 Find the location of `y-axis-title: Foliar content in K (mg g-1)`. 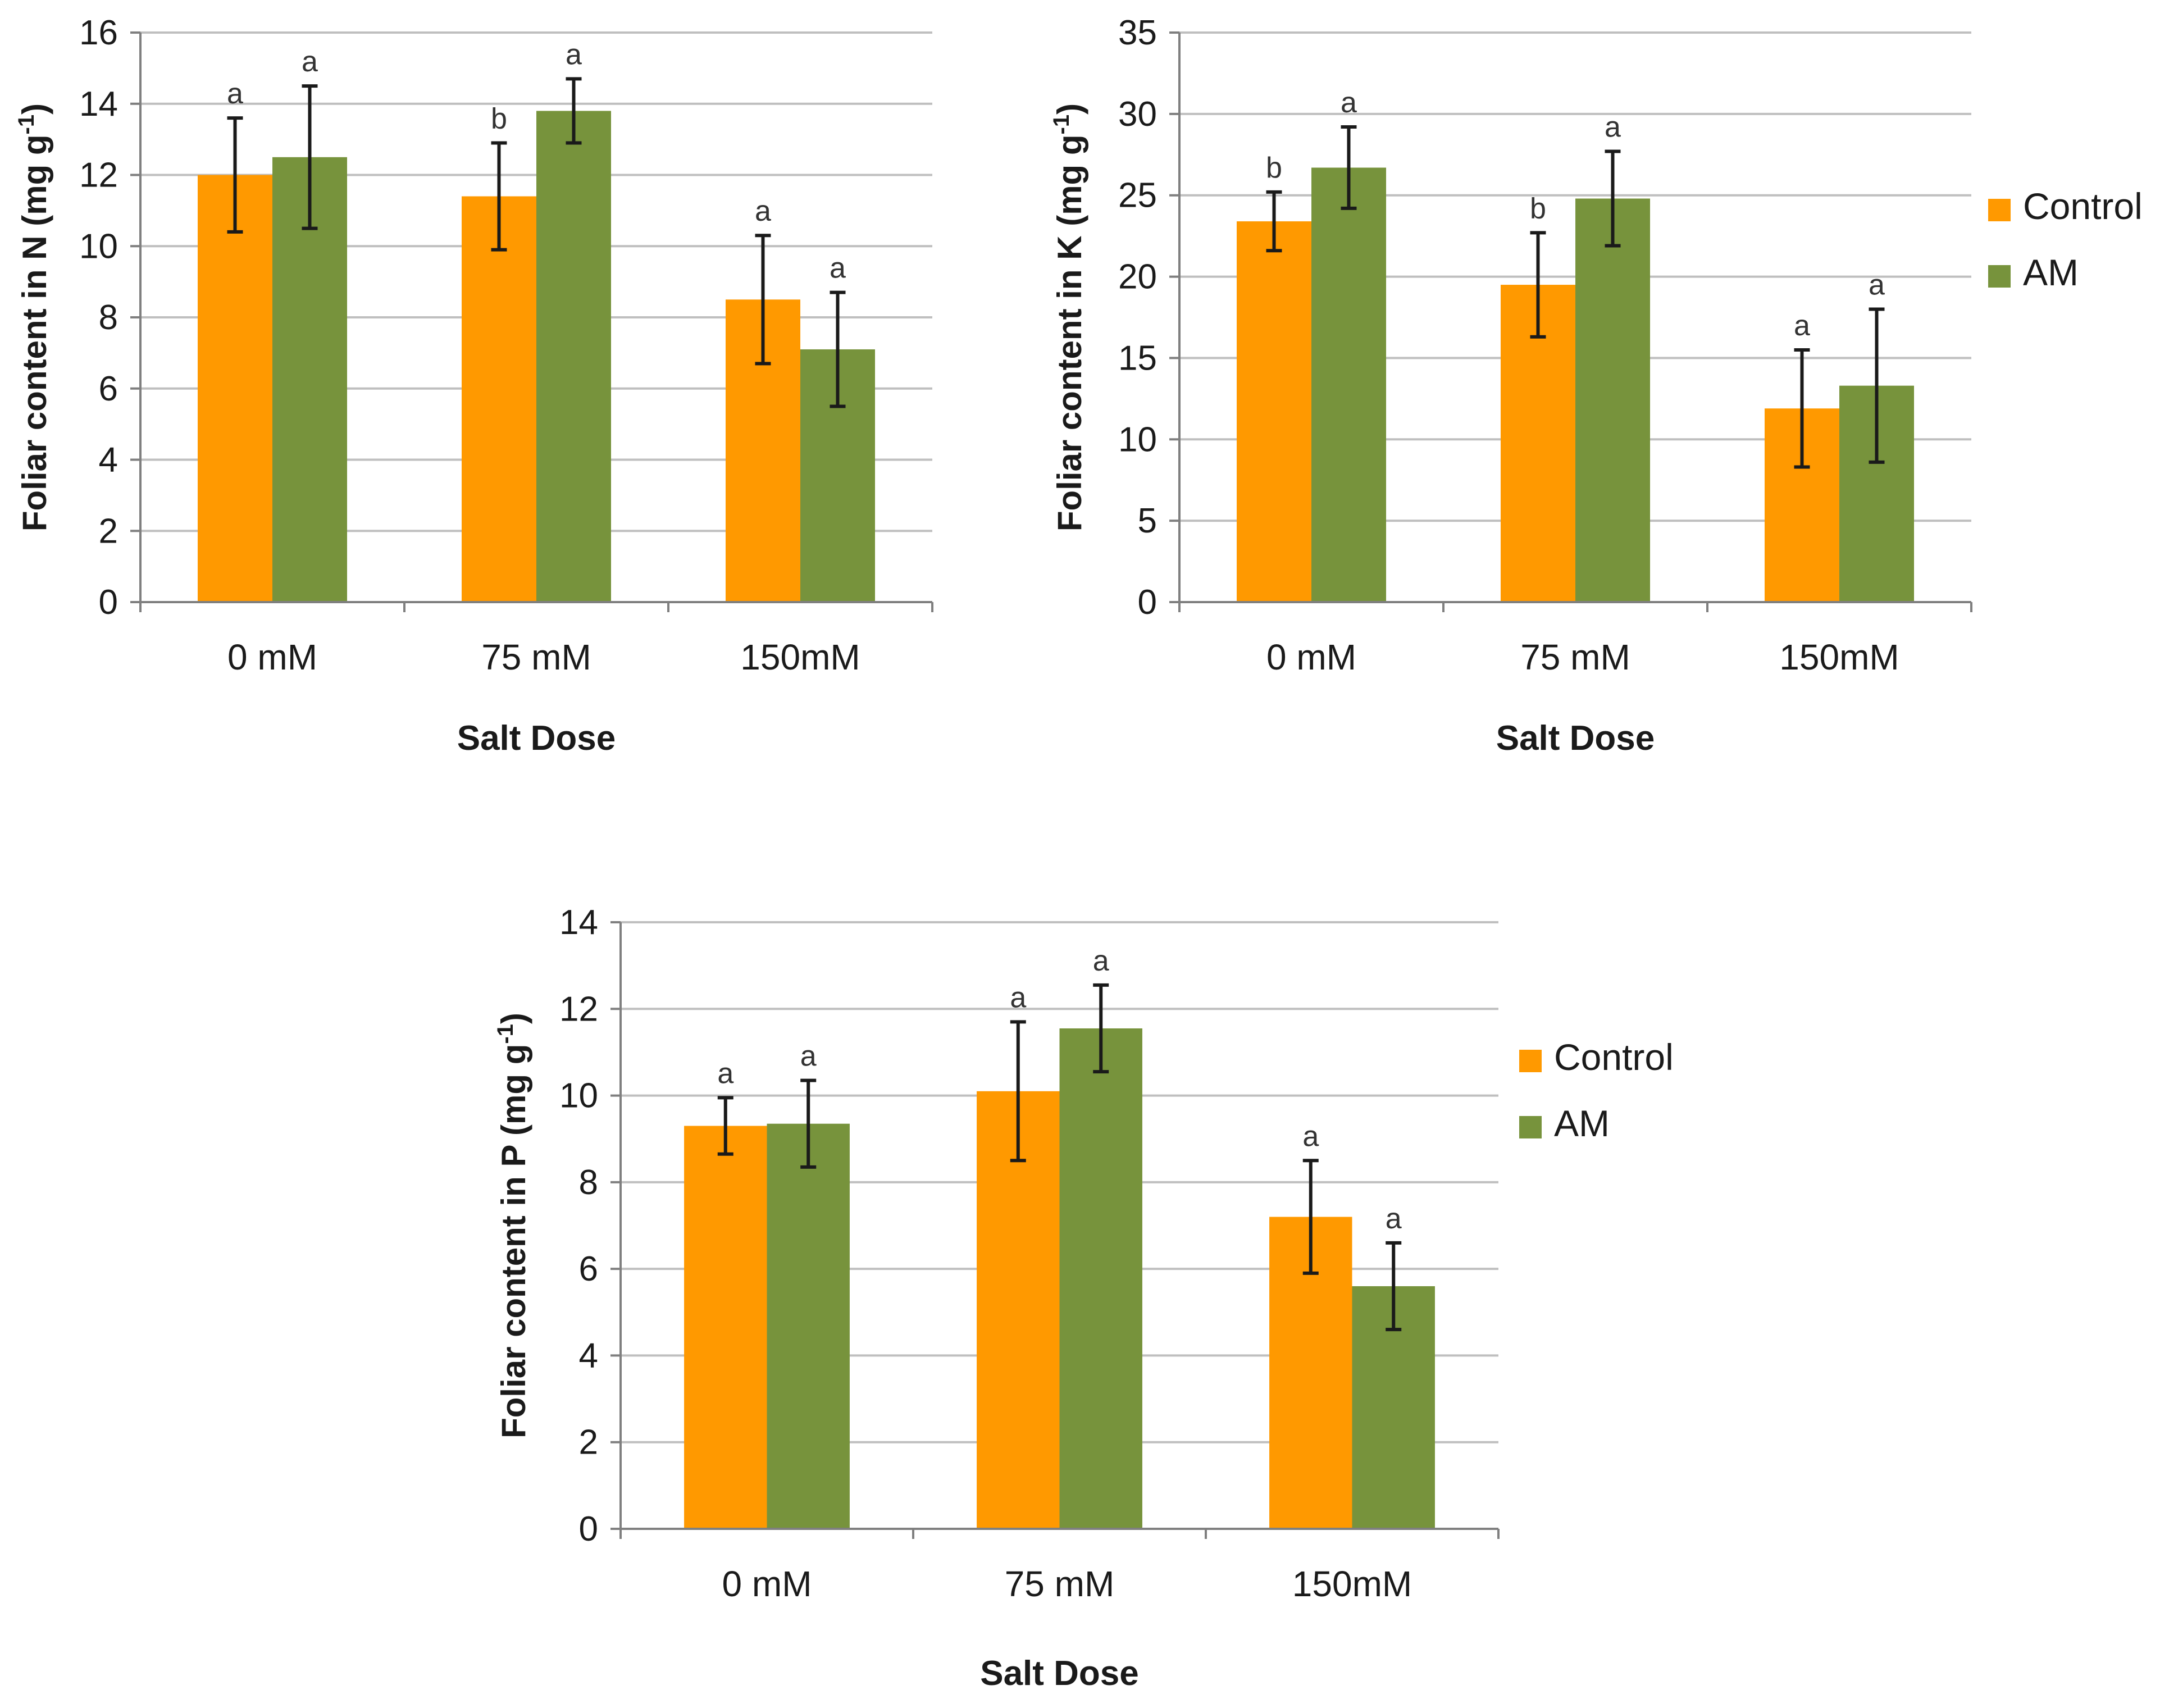

y-axis-title: Foliar content in K (mg g-1) is located at coordinates (1068, 317).